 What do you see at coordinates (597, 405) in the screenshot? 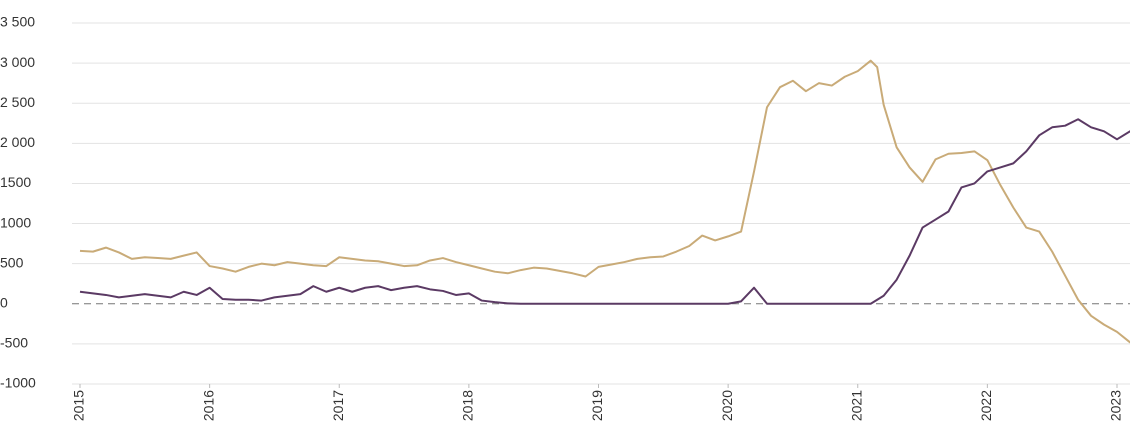
I see `x-tick-label: 2019` at bounding box center [597, 405].